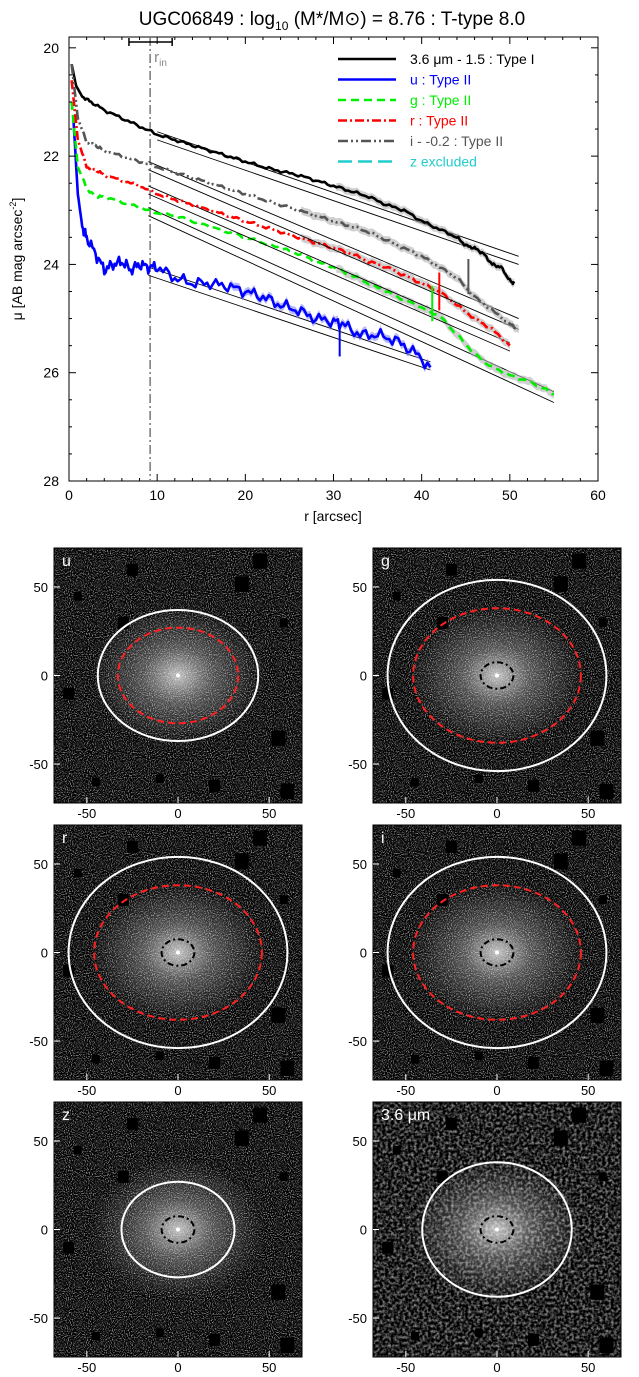 The image size is (639, 1377). What do you see at coordinates (16, 259) in the screenshot?
I see `y-axis-label: μ [AB mag arcsec-2]` at bounding box center [16, 259].